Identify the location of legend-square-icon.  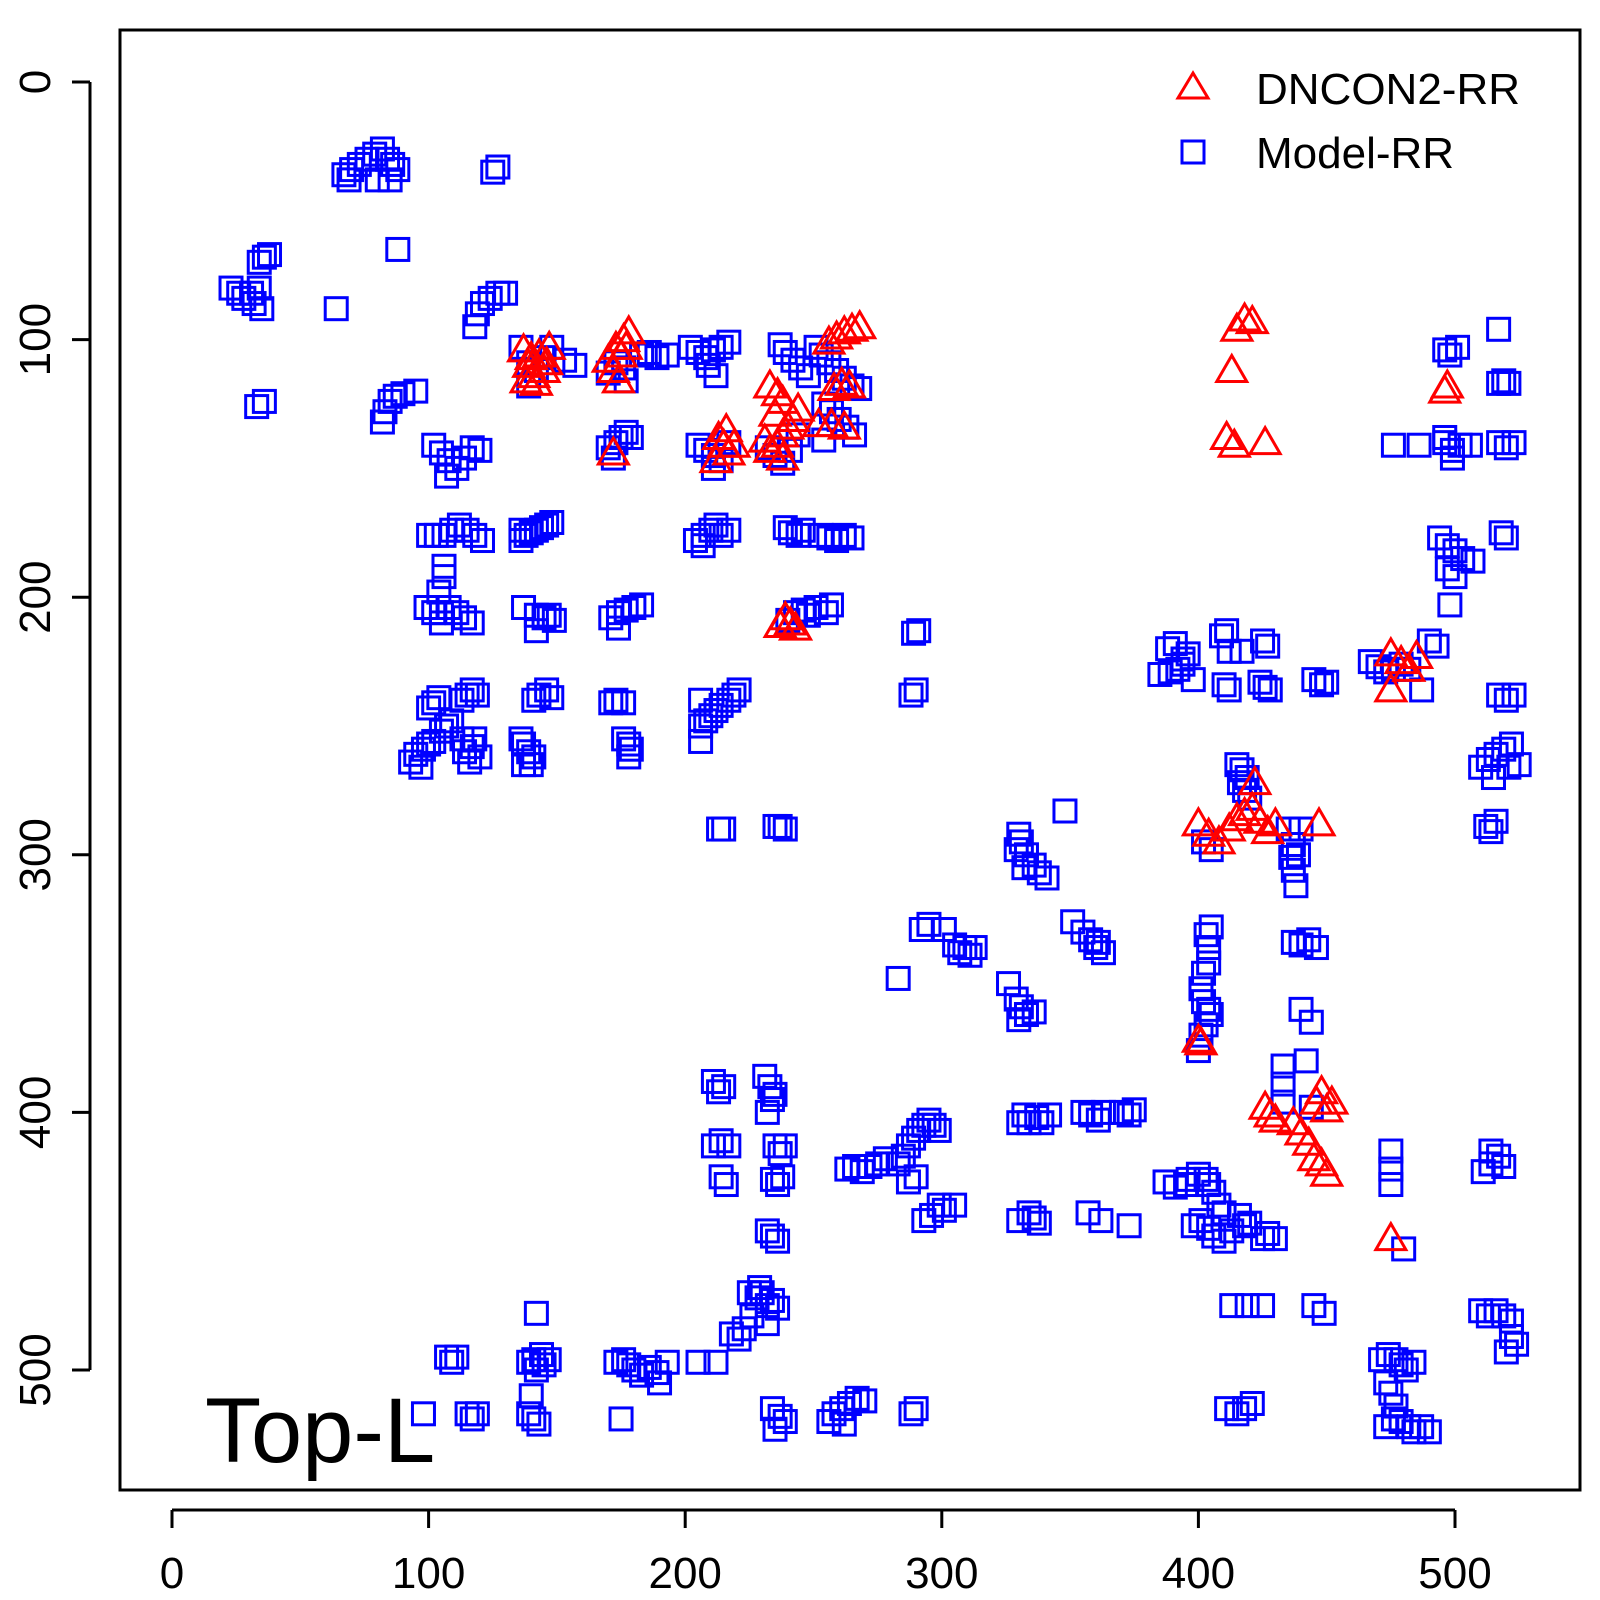
(1193, 152).